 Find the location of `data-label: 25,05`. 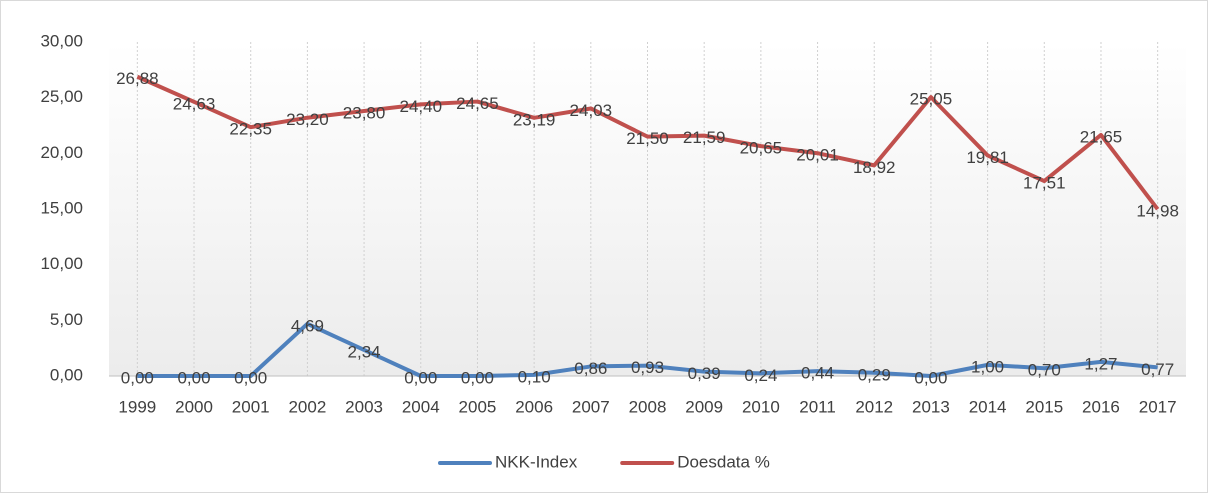

data-label: 25,05 is located at coordinates (931, 99).